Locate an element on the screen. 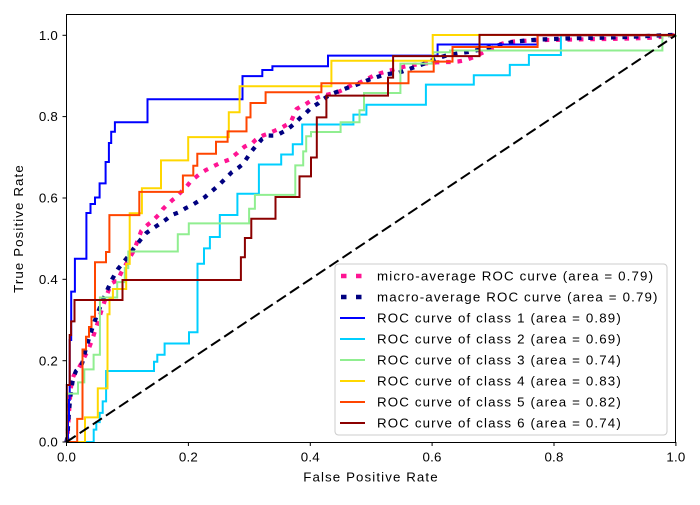 The height and width of the screenshot is (505, 700). svg-text: False Positive Rate is located at coordinates (370, 477).